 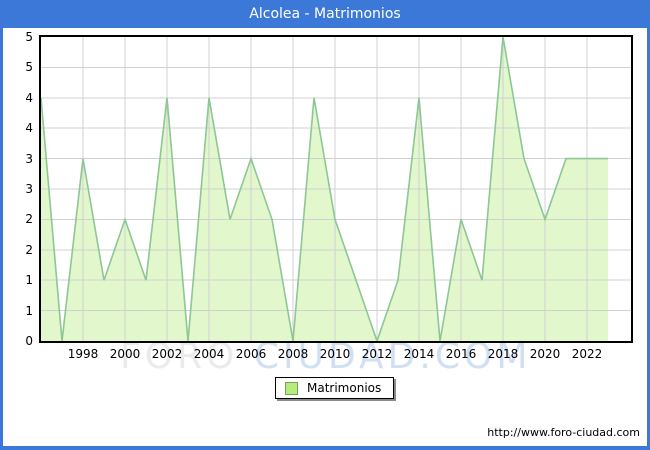 I want to click on x-axis-label: 2006, so click(x=251, y=354).